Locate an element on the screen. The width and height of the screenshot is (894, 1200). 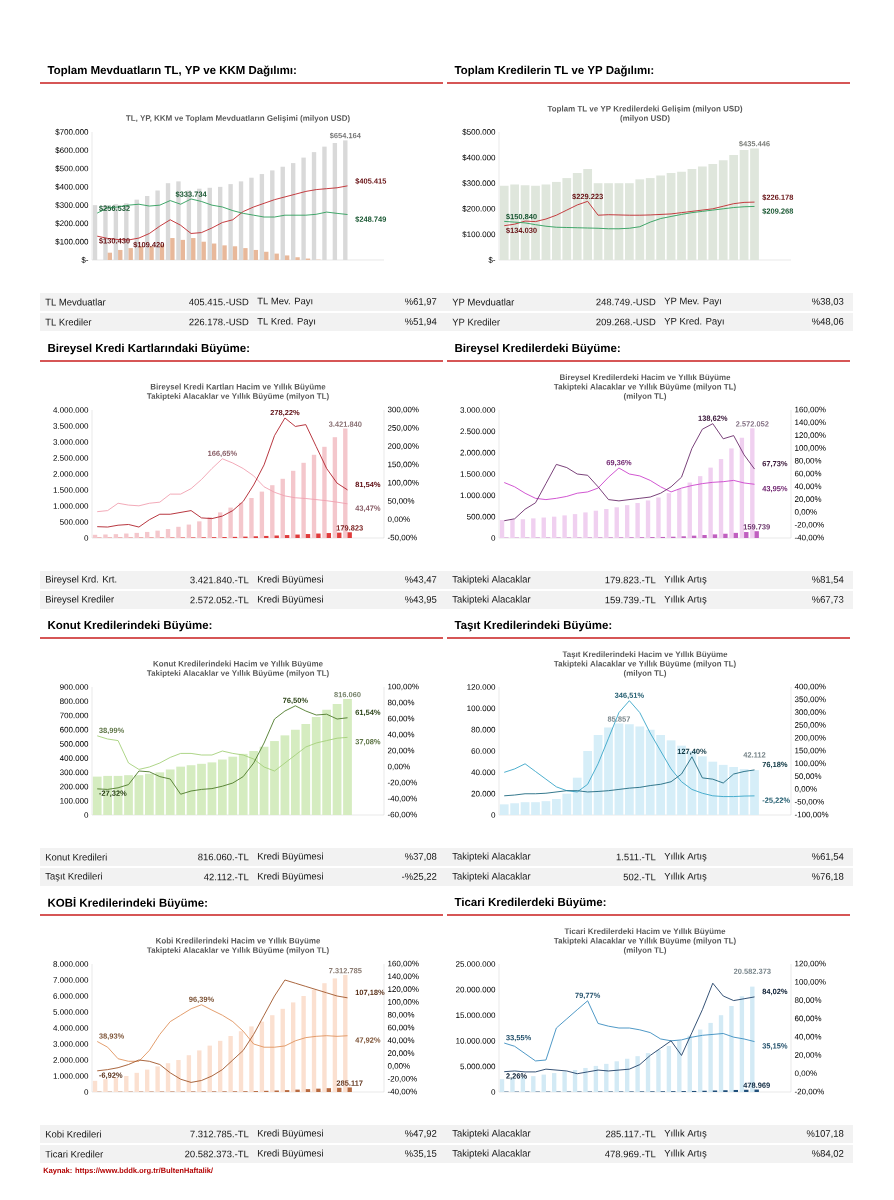
chart-title: Bireysel Kredilerdeki Büyüme: is located at coordinates (537, 349).